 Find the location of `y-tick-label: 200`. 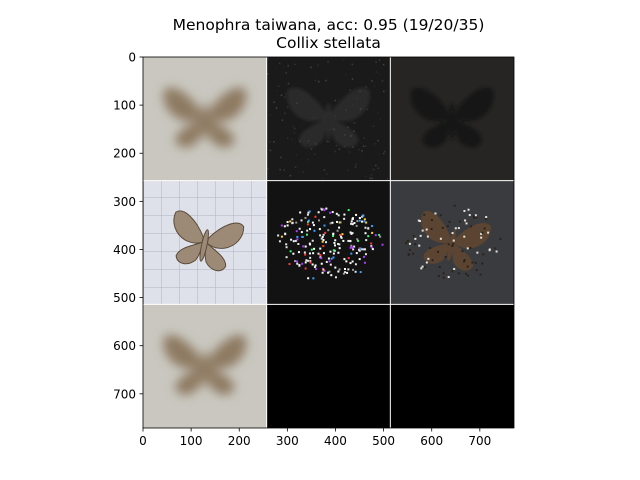

y-tick-label: 200 is located at coordinates (124, 154).